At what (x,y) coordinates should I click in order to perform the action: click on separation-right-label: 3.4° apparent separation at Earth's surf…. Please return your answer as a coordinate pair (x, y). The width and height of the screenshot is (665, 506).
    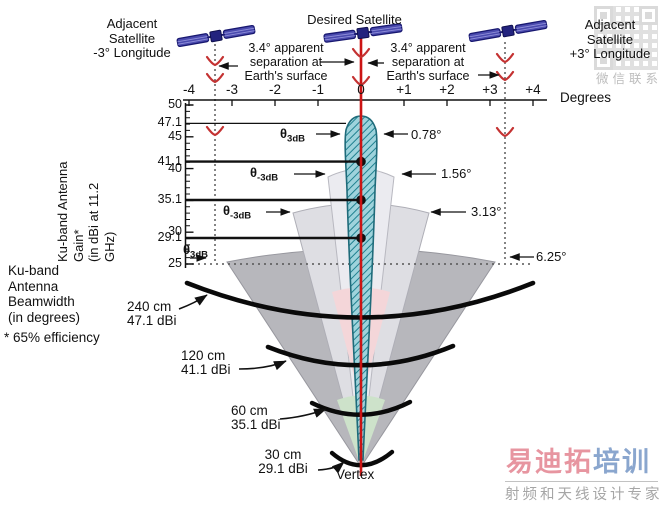
    Looking at the image, I should click on (428, 62).